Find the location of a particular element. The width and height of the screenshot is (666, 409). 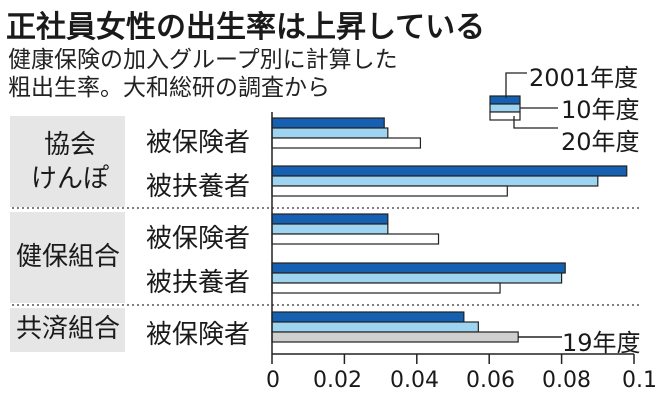

group-label-kyosai: 共済組合 is located at coordinates (68, 329).